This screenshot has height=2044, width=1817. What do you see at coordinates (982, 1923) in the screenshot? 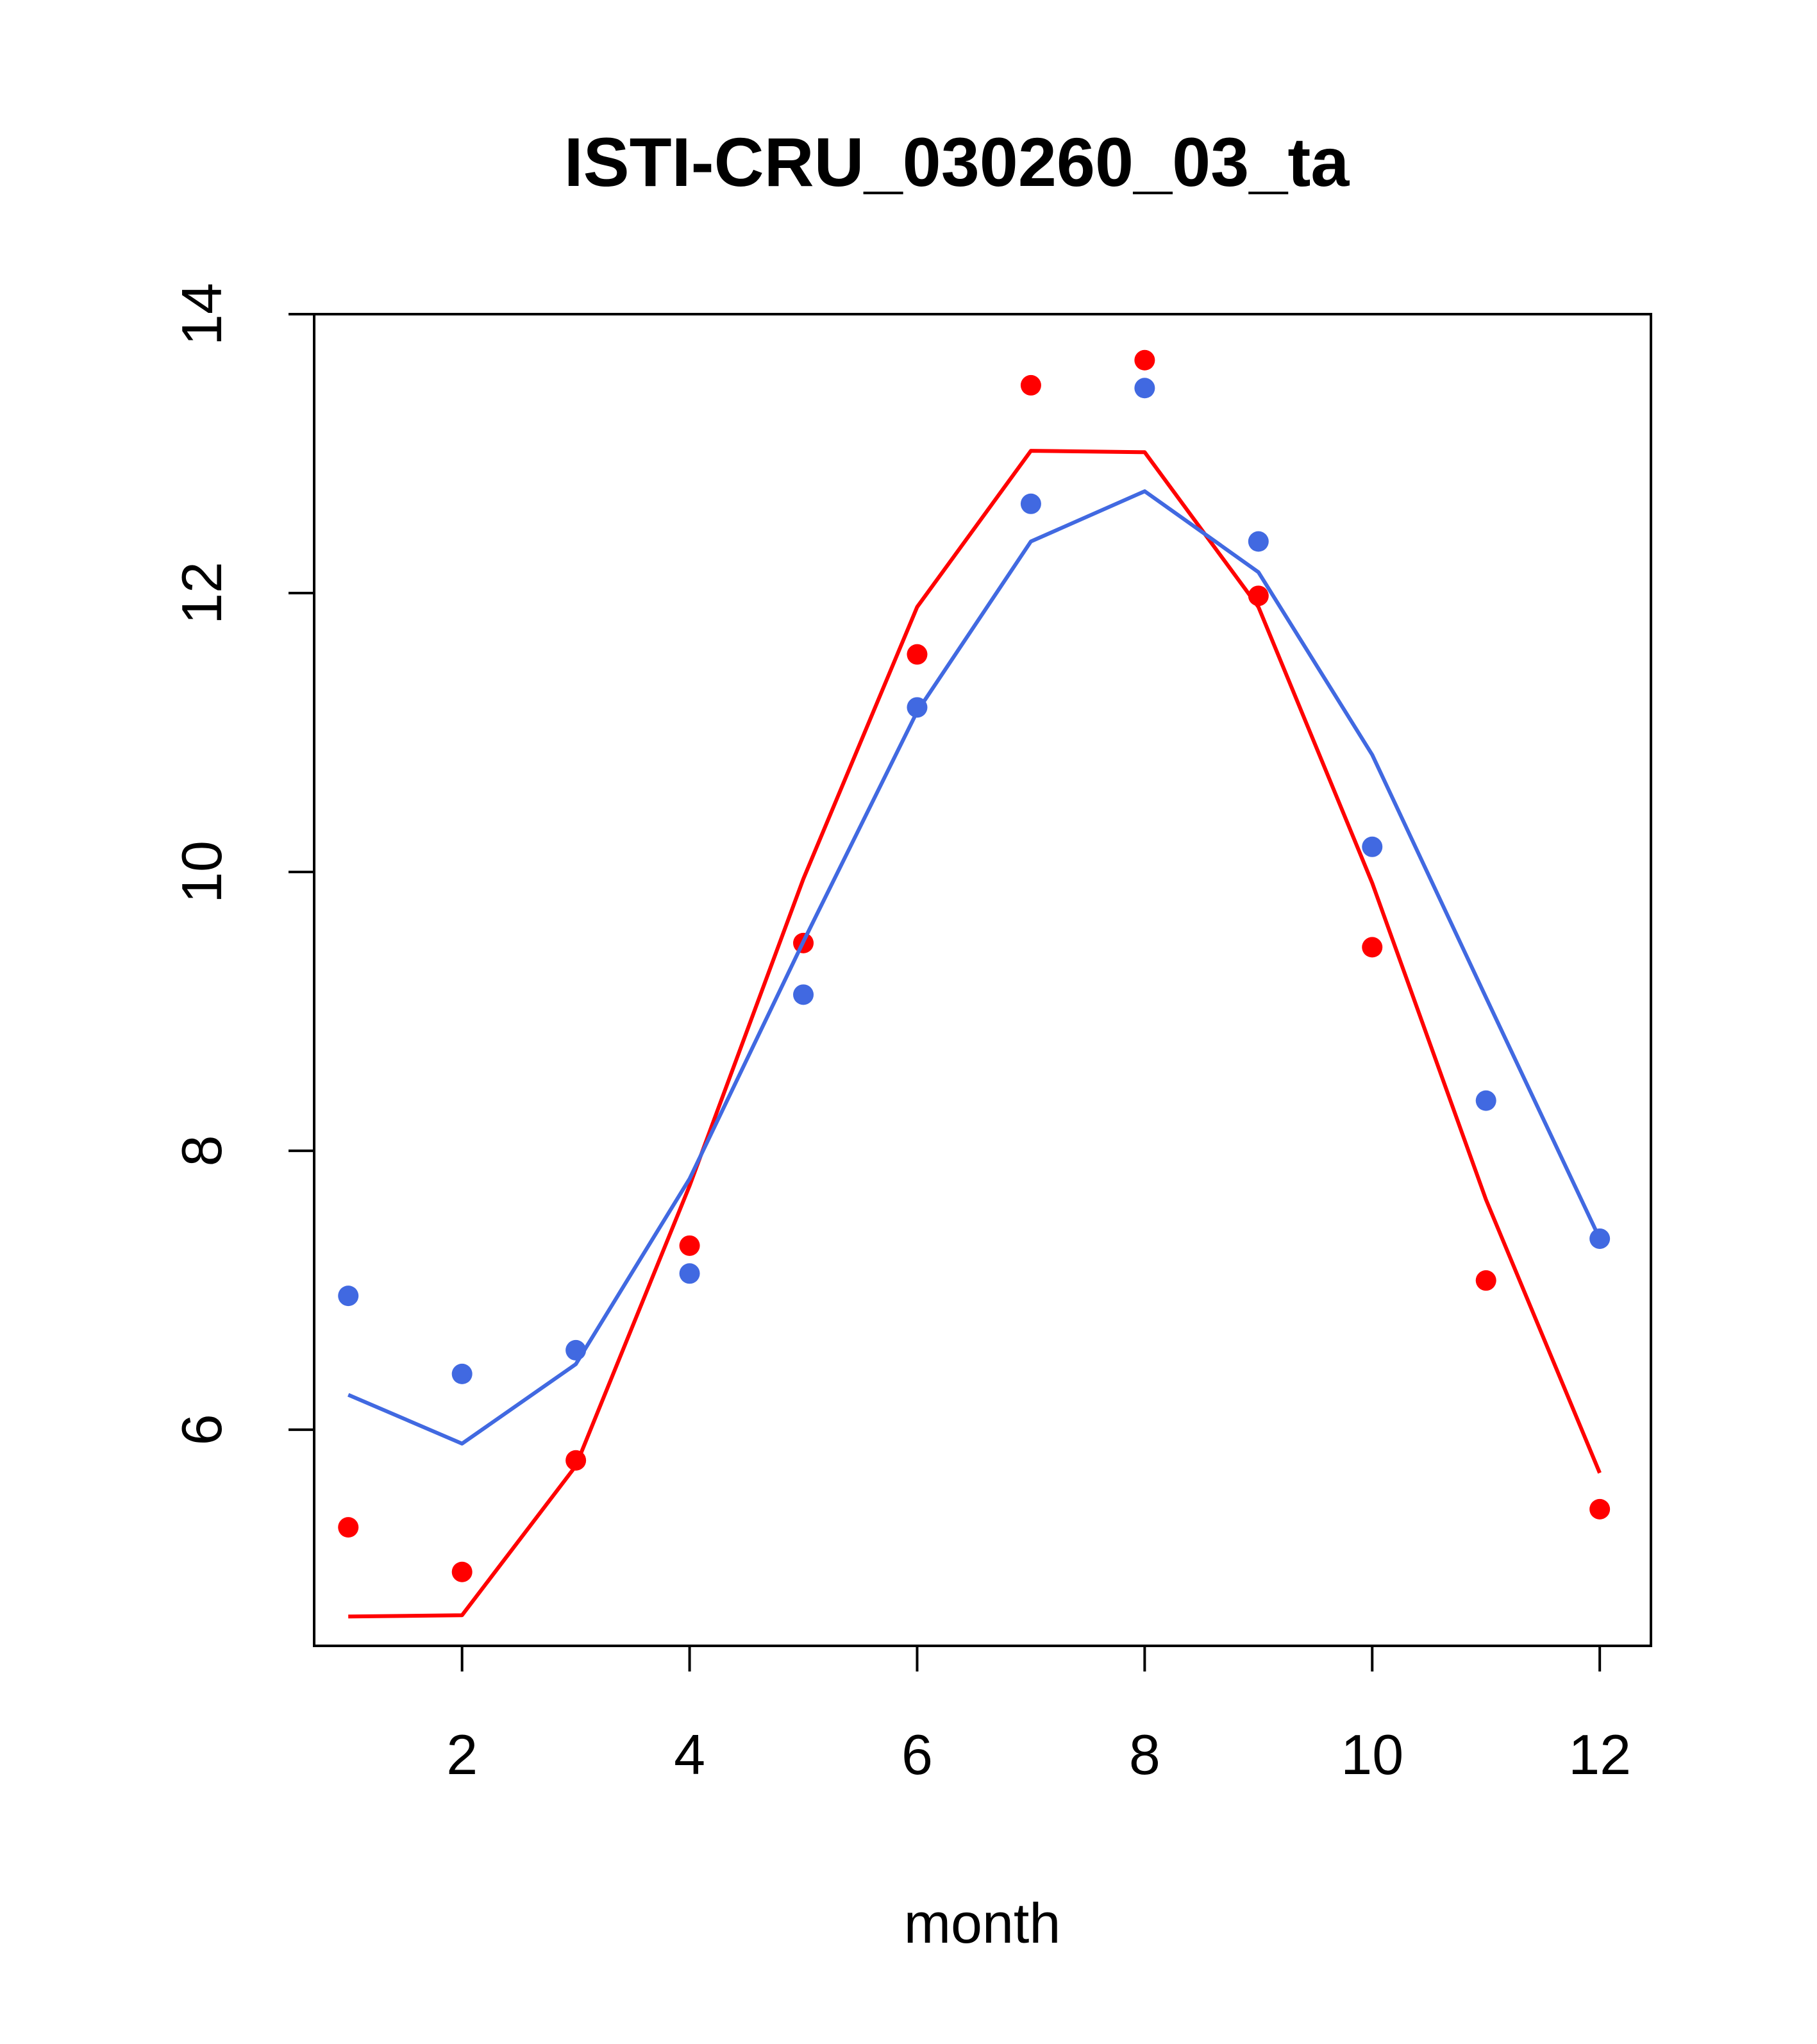
I see `x-axis-label: month` at bounding box center [982, 1923].